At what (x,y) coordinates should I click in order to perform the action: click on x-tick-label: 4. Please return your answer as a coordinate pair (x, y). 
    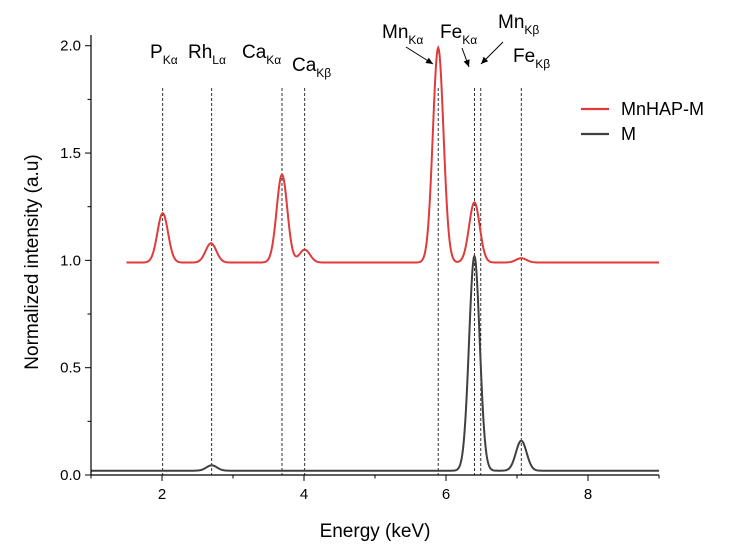
    Looking at the image, I should click on (304, 494).